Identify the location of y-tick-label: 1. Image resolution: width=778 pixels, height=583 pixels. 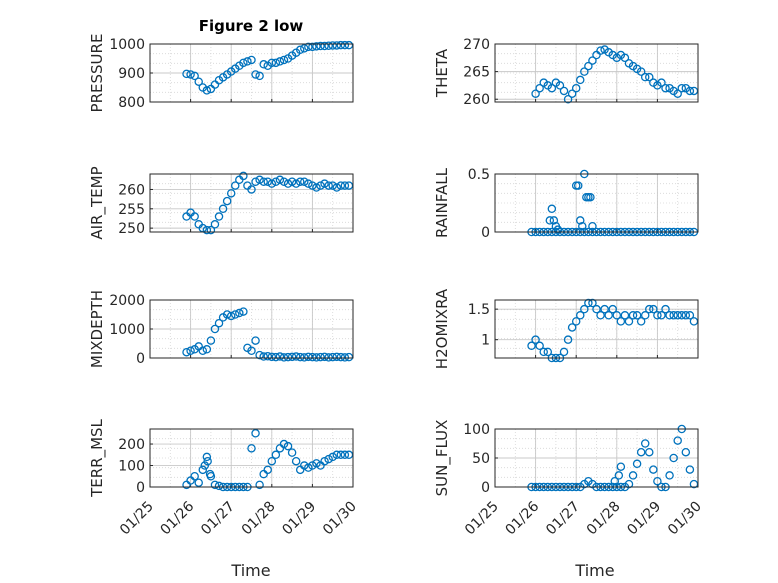
(485, 341).